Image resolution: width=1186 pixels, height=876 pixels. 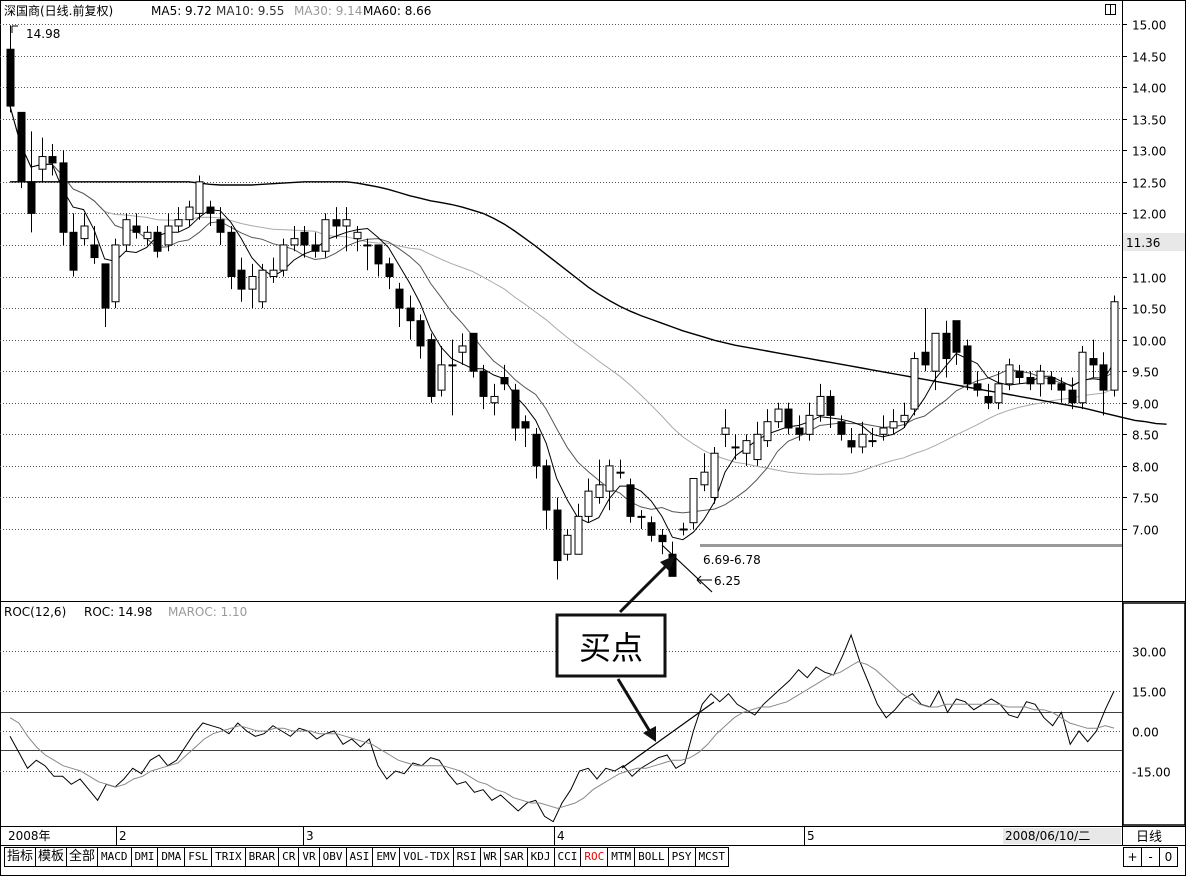 I want to click on tab-macd: MACD, so click(x=114, y=857).